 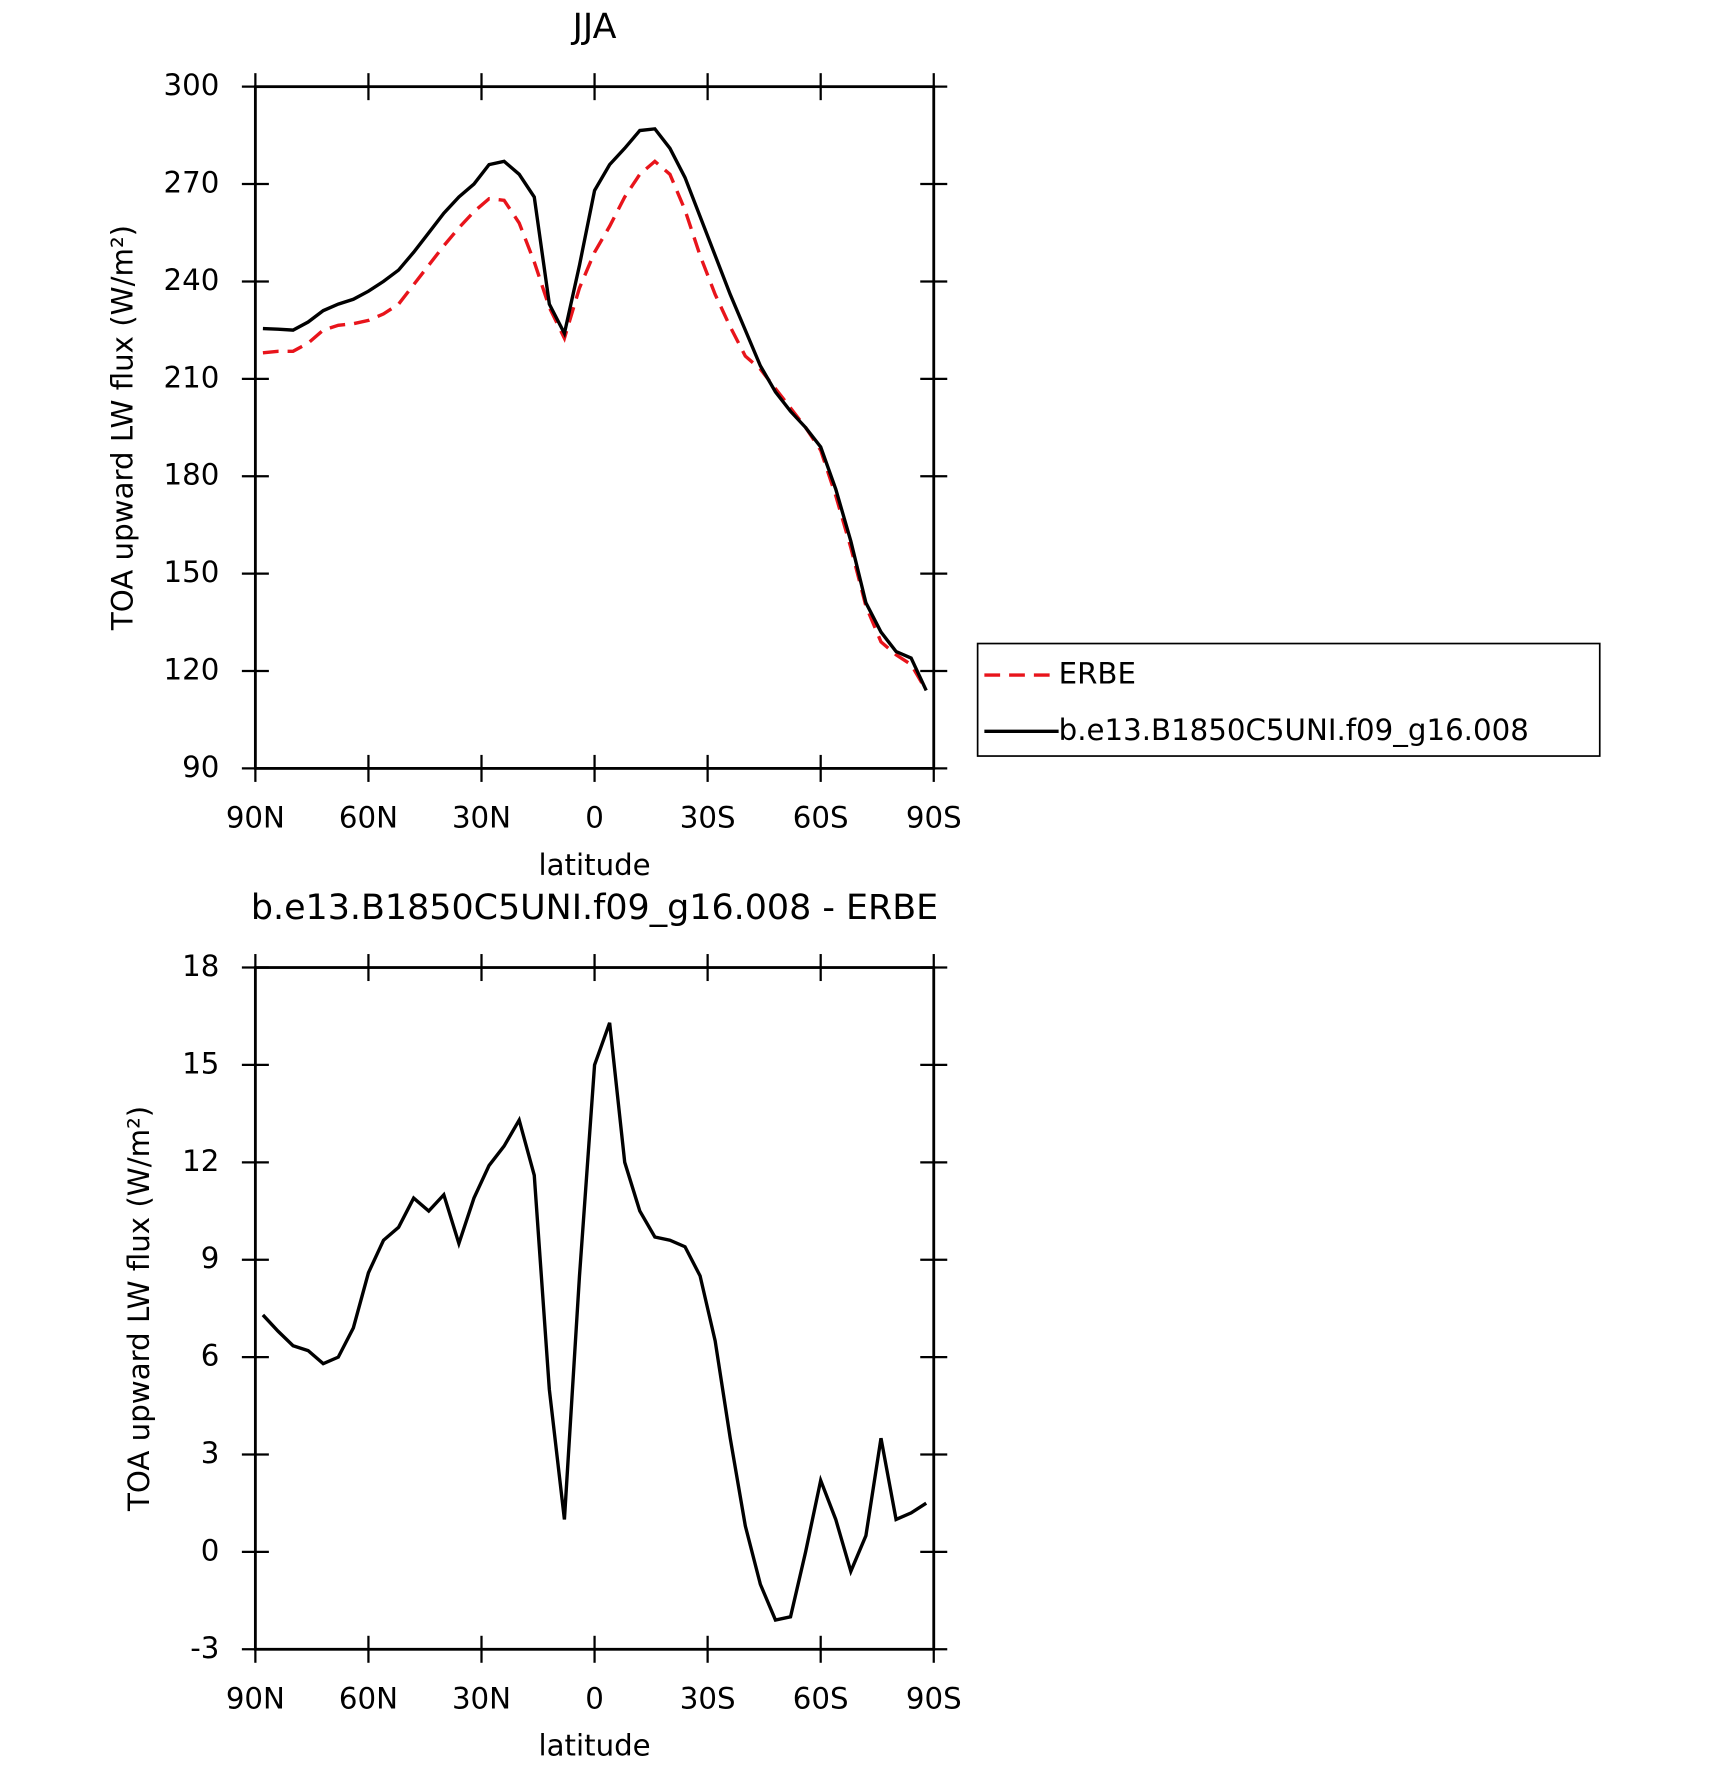 I want to click on y-tick-label: 180, so click(x=192, y=475).